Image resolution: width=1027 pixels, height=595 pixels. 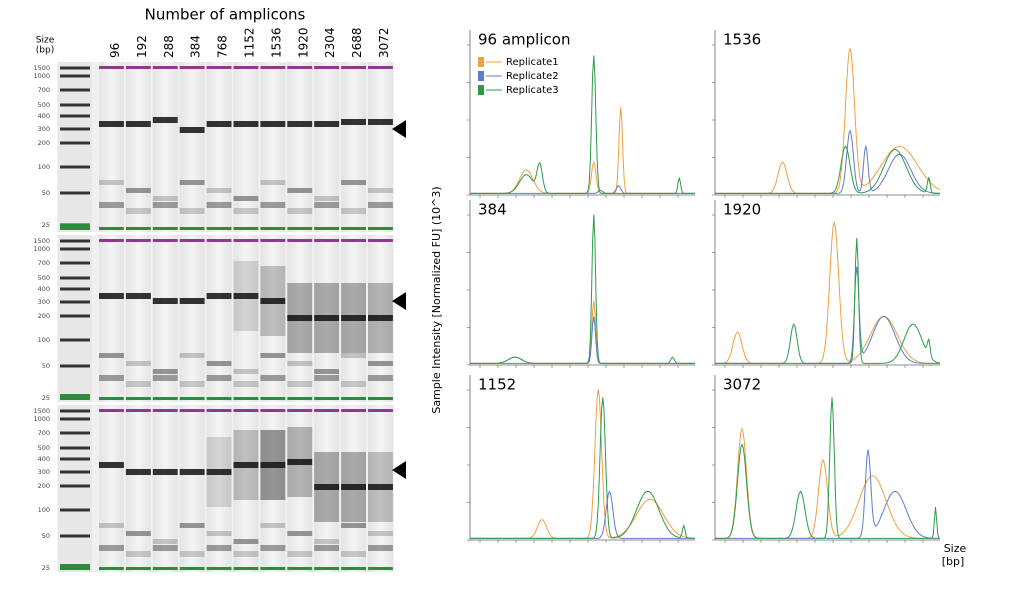 I want to click on ladder-label: 700, so click(x=44, y=90).